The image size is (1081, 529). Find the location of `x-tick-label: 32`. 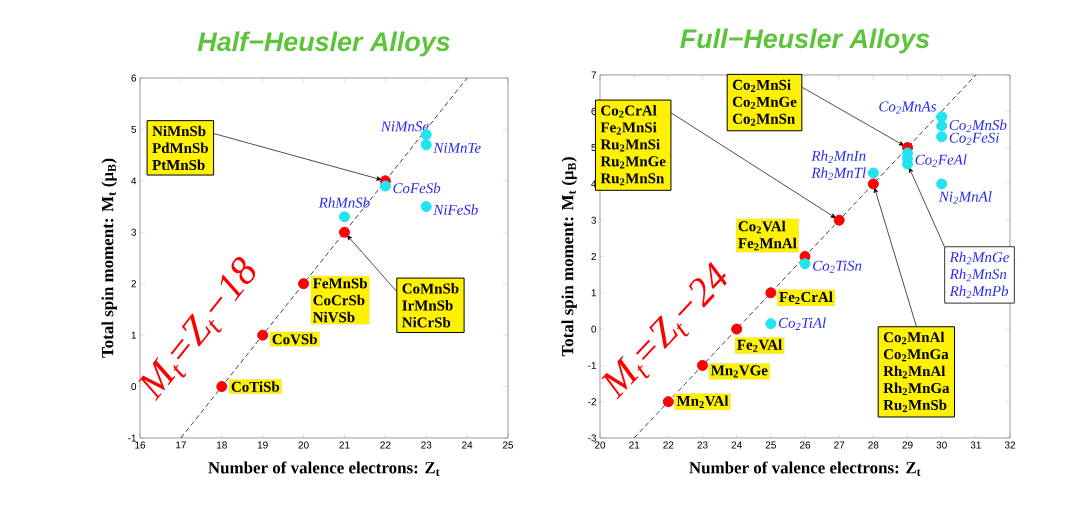

x-tick-label: 32 is located at coordinates (1010, 445).